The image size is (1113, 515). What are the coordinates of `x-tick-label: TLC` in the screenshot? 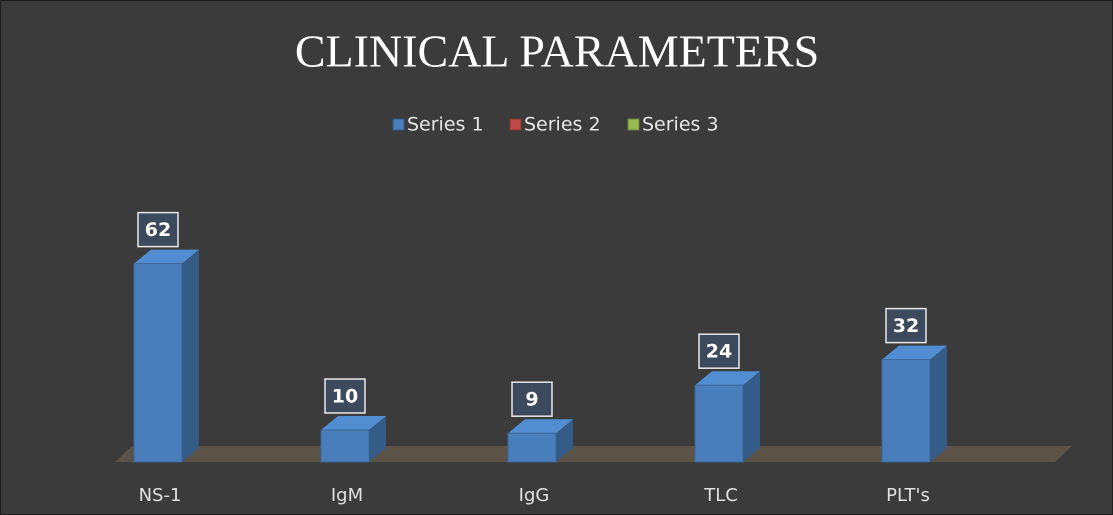 It's located at (720, 495).